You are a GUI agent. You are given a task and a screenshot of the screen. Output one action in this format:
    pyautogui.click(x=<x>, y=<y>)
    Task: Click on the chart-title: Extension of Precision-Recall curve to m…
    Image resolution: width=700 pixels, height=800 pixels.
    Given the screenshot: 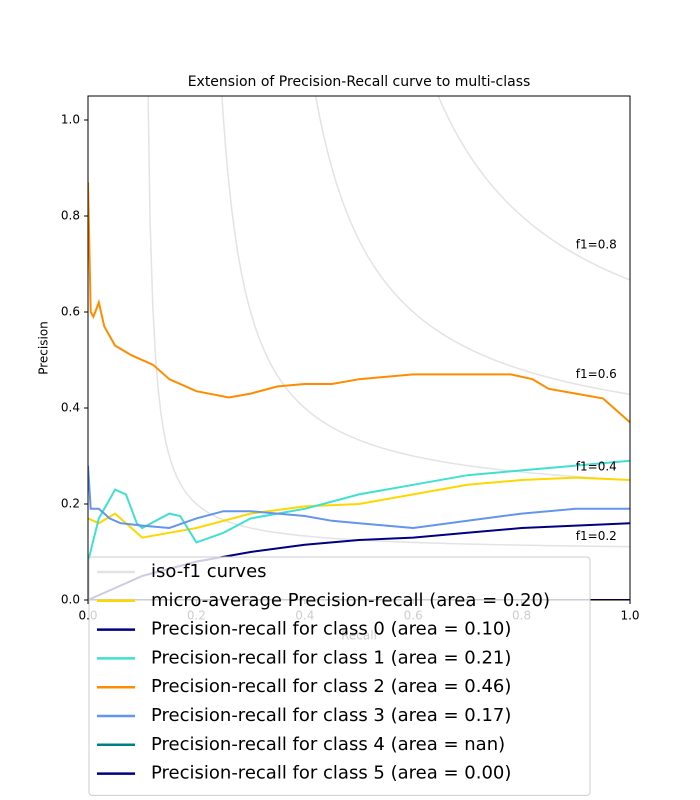 What is the action you would take?
    pyautogui.click(x=359, y=82)
    